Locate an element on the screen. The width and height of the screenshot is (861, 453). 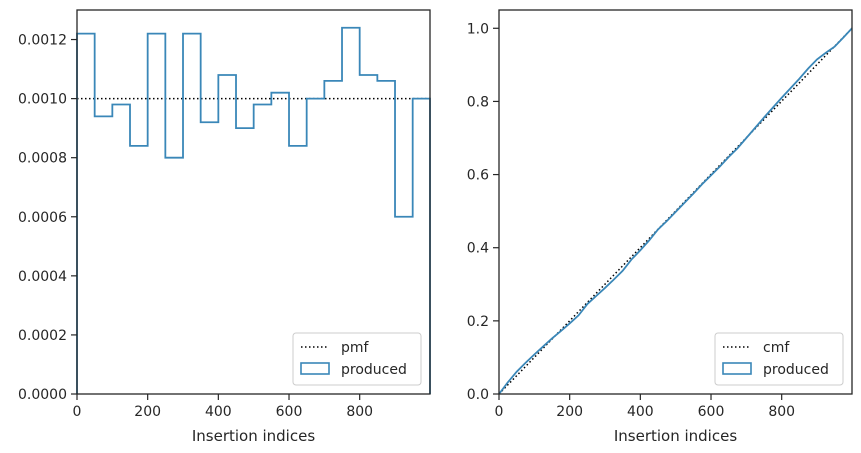
left-x-ticks: 0 200 400 600 800 is located at coordinates (223, 407).